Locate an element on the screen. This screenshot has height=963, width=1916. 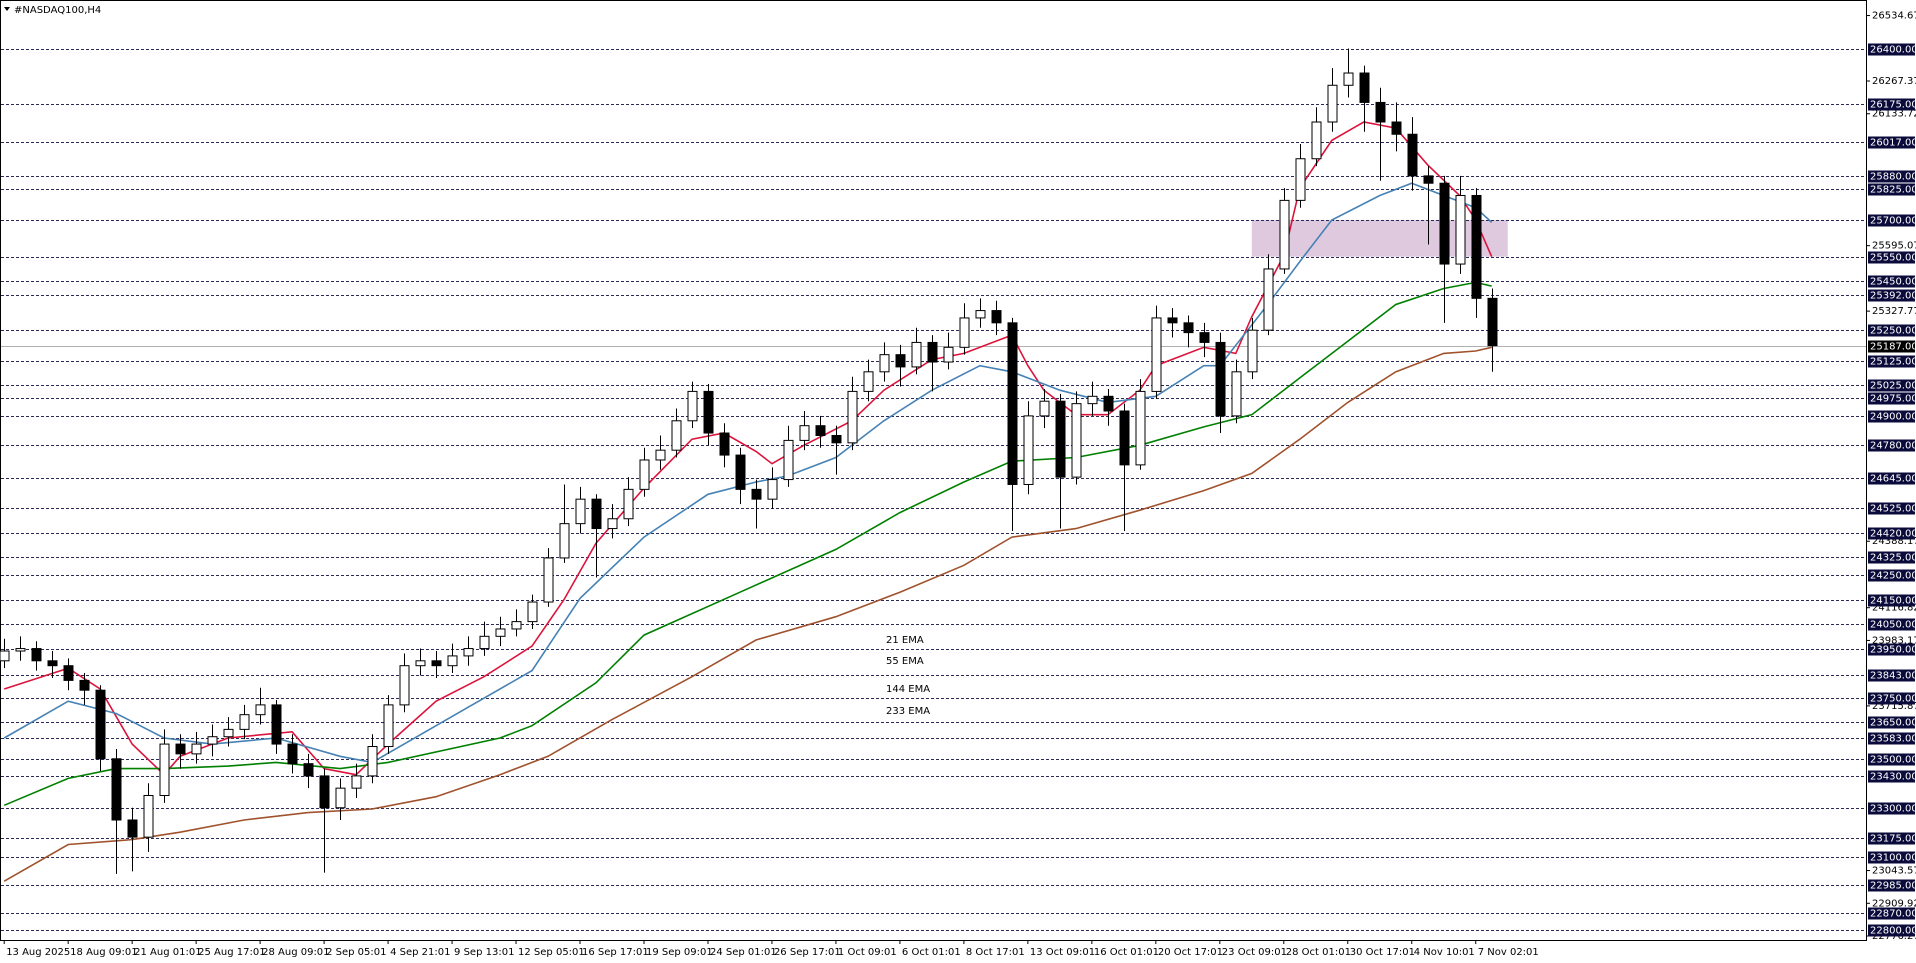
level-label: 25880.00 is located at coordinates (1893, 177).